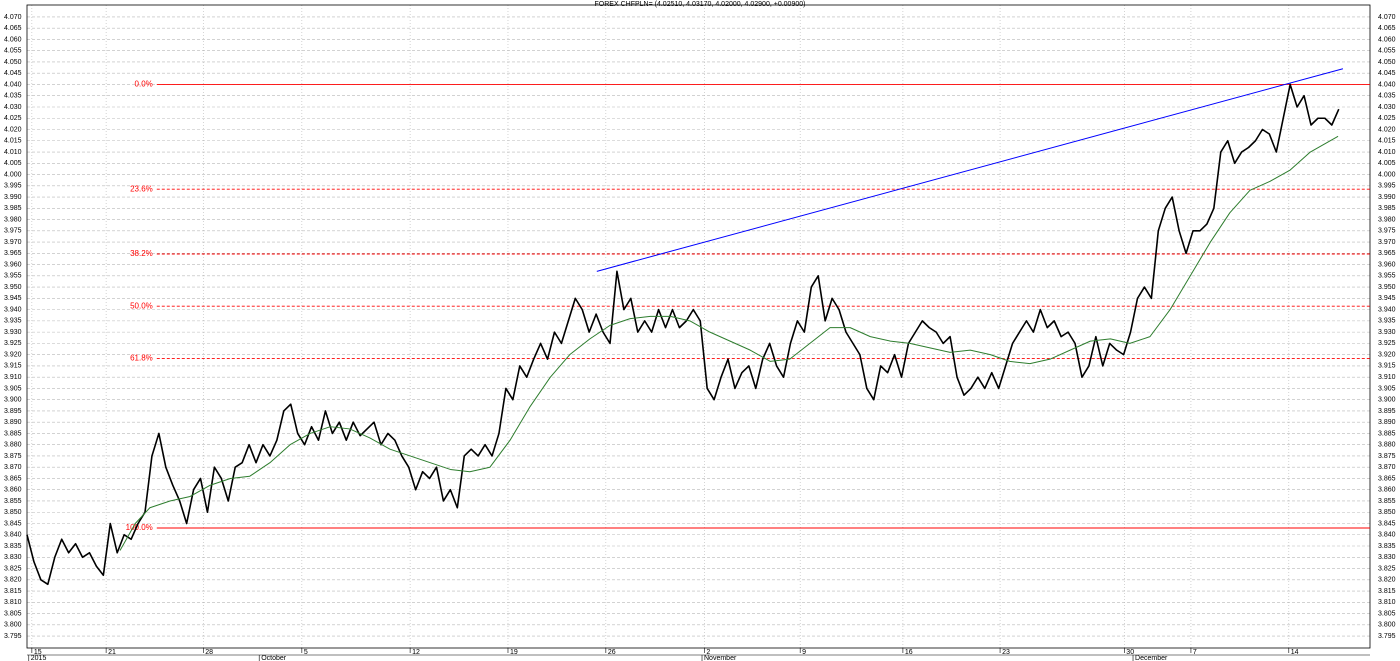  I want to click on y-tick-label: 3.820, so click(13, 580).